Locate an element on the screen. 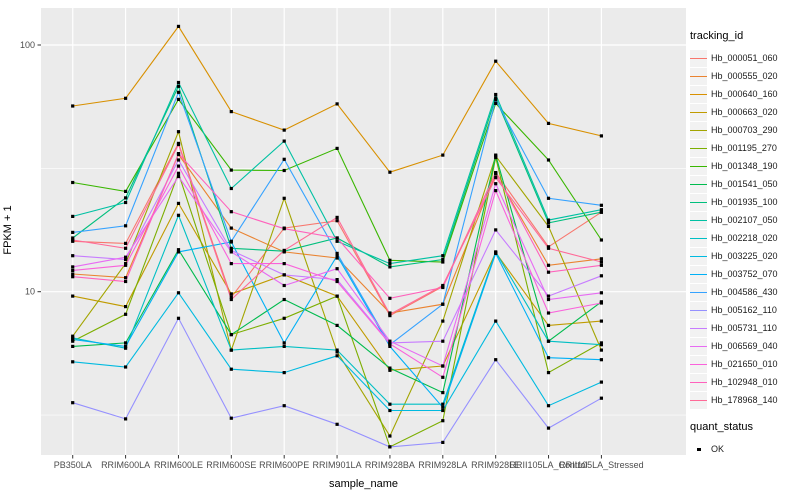 The width and height of the screenshot is (800, 500). y-tick-label: 10 is located at coordinates (30, 292).